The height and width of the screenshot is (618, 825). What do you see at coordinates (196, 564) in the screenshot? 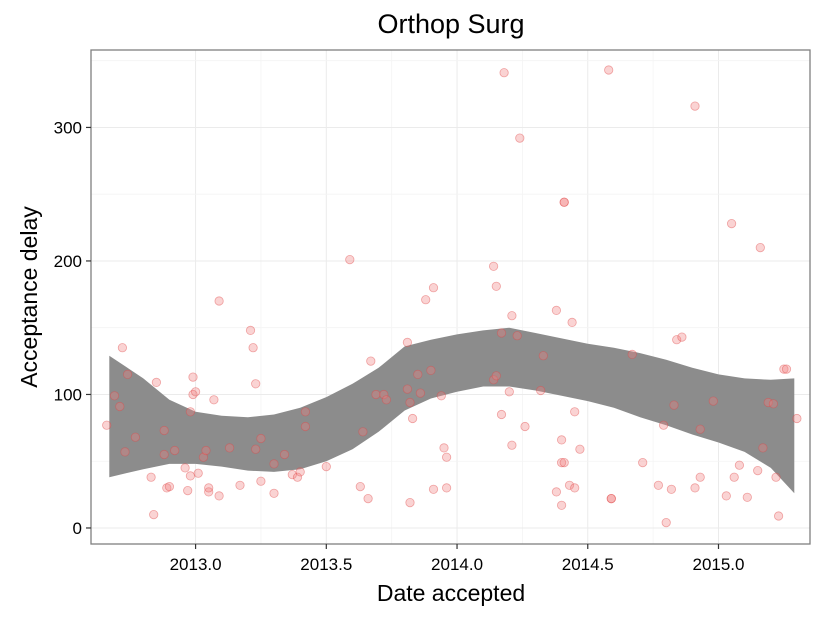
I see `x-tick-label: 2013.0` at bounding box center [196, 564].